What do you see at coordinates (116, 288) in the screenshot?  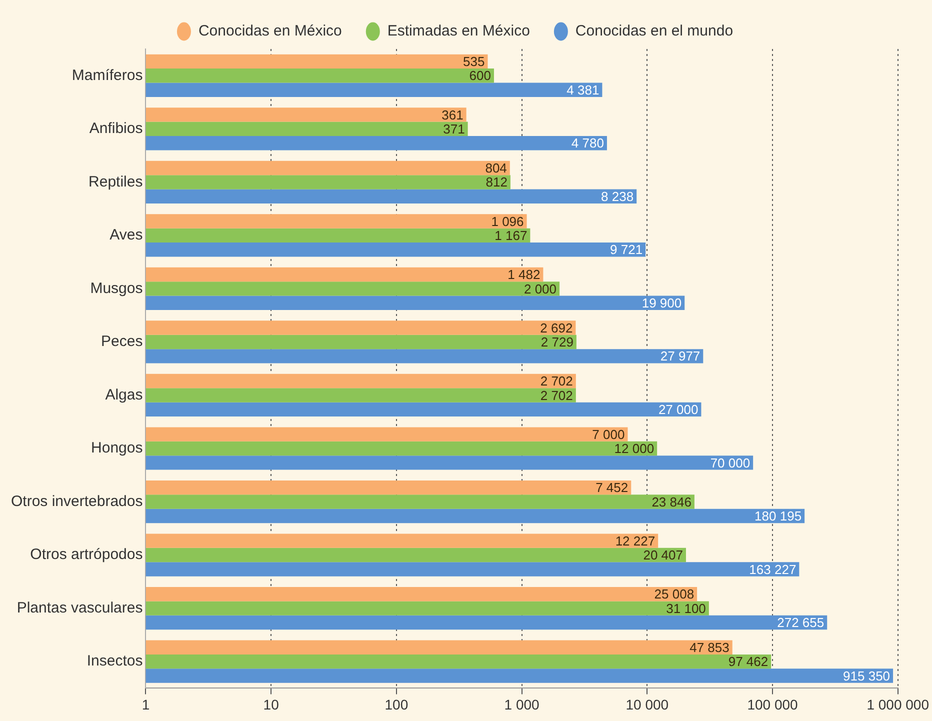 I see `y-tick-label: Musgos` at bounding box center [116, 288].